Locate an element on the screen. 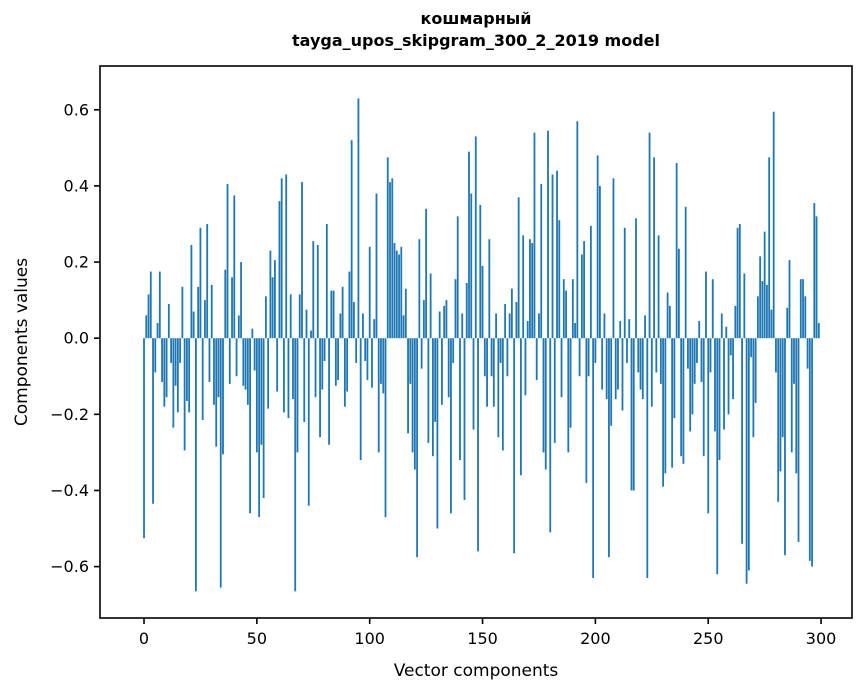 The width and height of the screenshot is (867, 700). y-tick-label: 0.0 is located at coordinates (76, 338).